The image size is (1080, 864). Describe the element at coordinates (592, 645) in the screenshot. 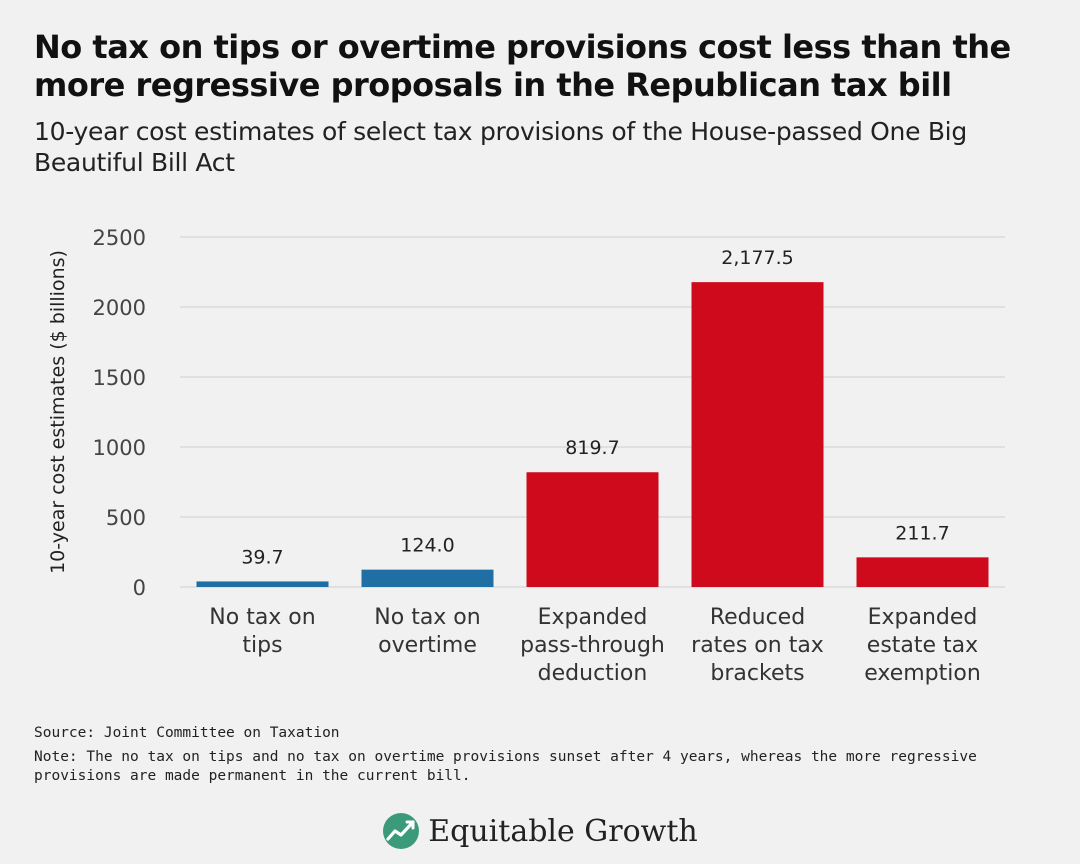

I see `x-category-label: Expanded pass-through deduction` at that location.